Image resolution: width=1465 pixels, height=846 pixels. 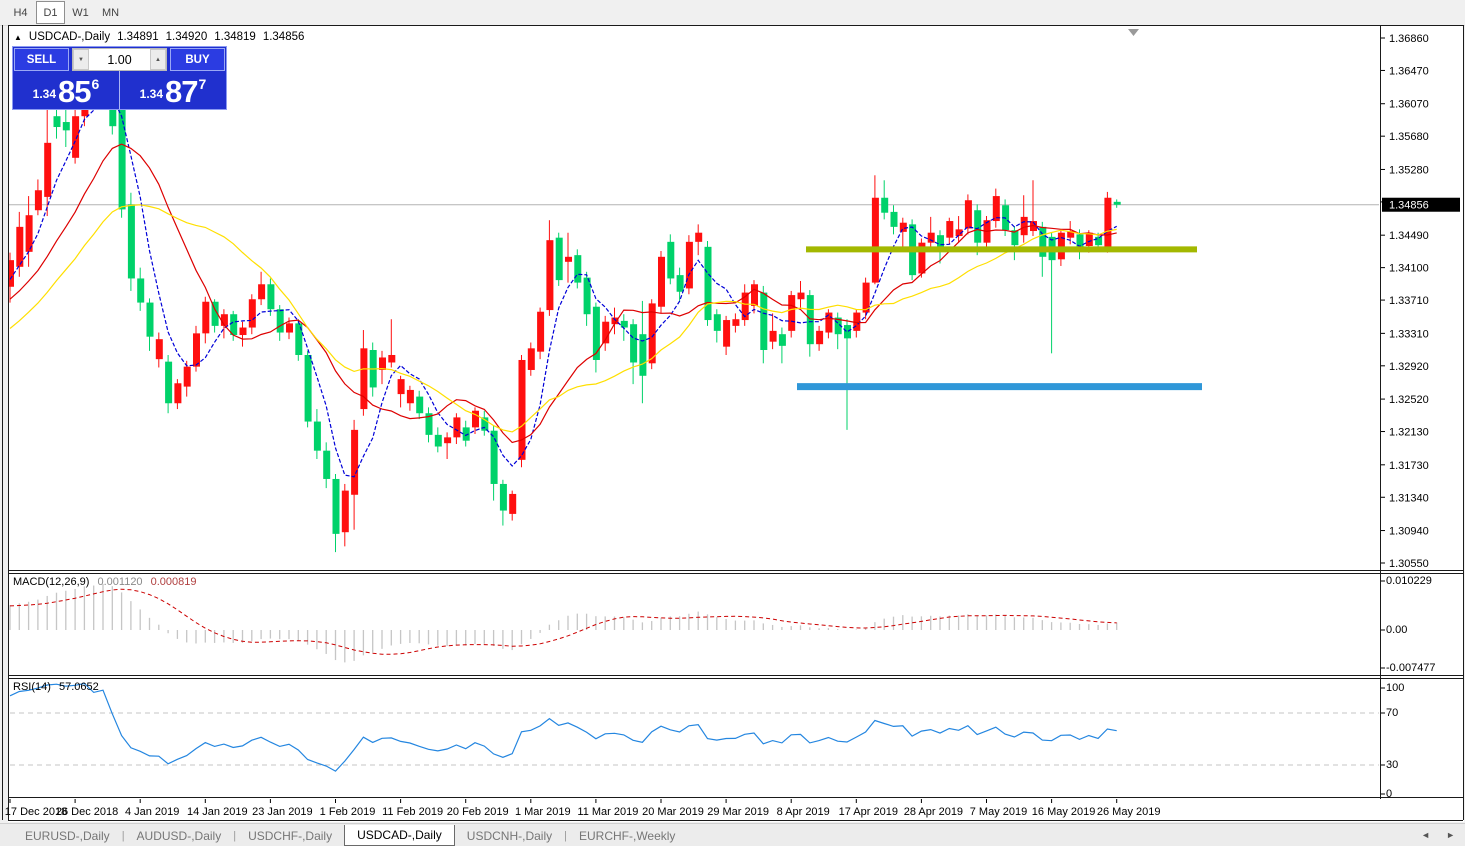 What do you see at coordinates (69, 37) in the screenshot?
I see `chart-symbol-name: USDCAD-,Daily` at bounding box center [69, 37].